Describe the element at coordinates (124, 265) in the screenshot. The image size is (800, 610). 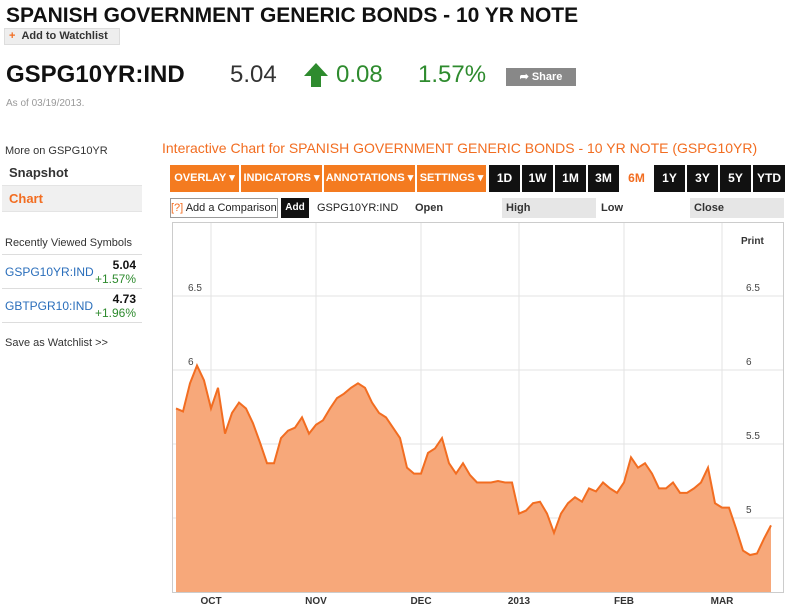
I see `recent-price: 5.04` at that location.